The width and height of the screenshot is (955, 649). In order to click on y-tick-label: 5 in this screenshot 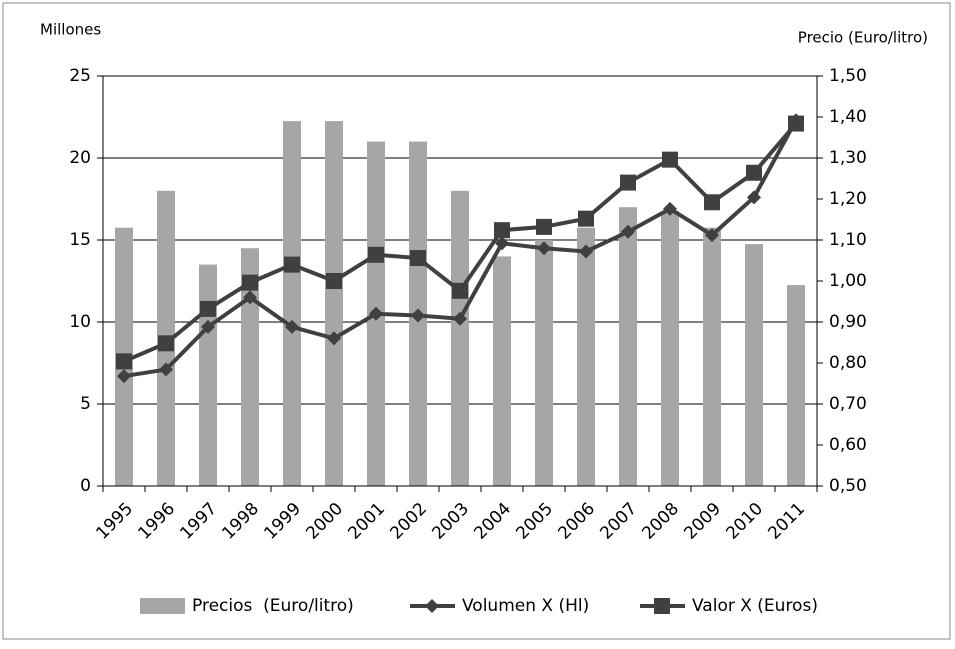, I will do `click(85, 404)`.